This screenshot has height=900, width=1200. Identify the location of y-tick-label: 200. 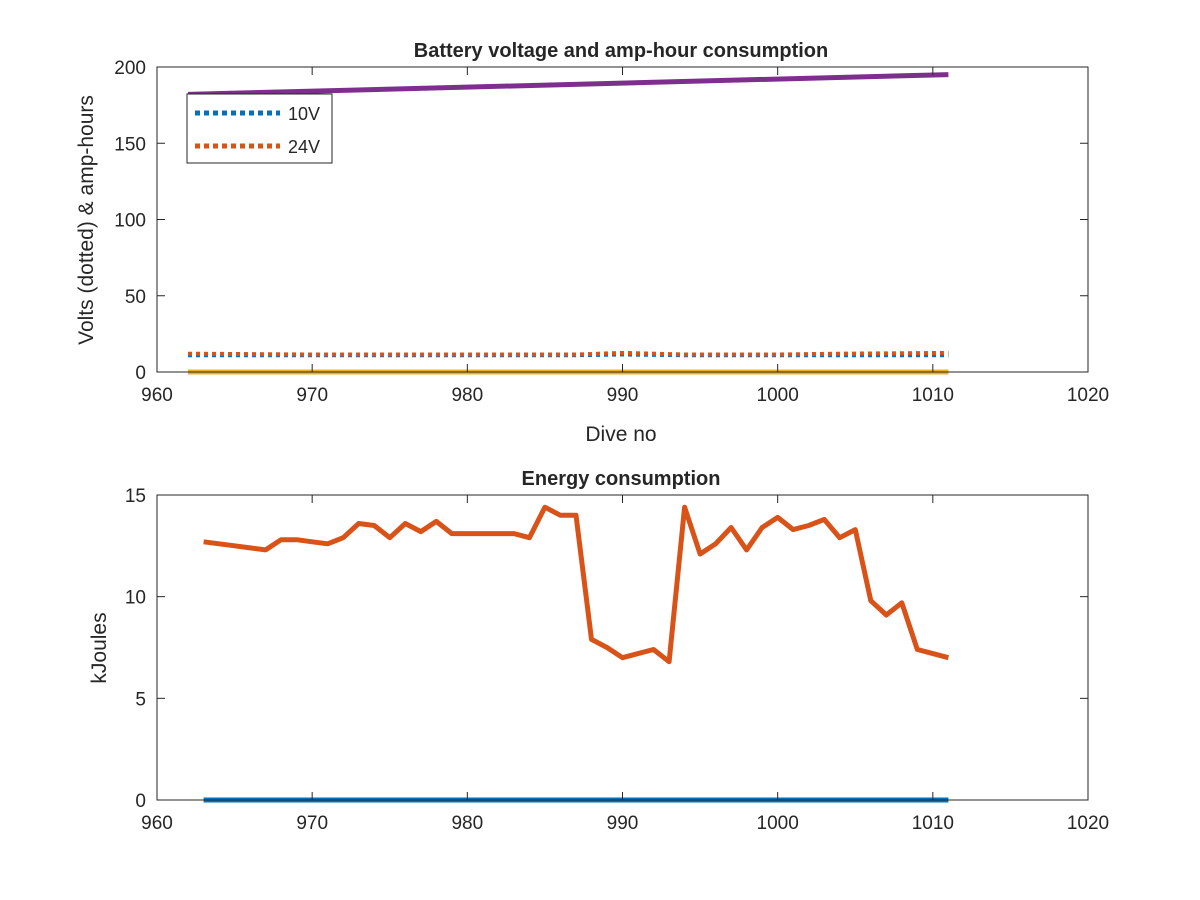
(130, 68).